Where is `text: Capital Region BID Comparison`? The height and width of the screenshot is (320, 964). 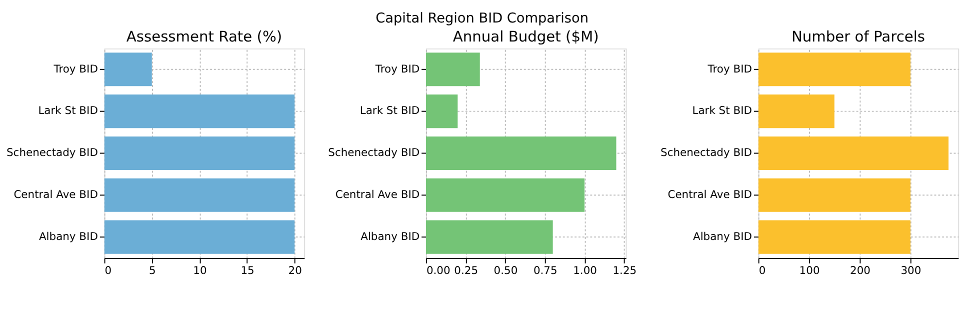
text: Capital Region BID Comparison is located at coordinates (482, 18).